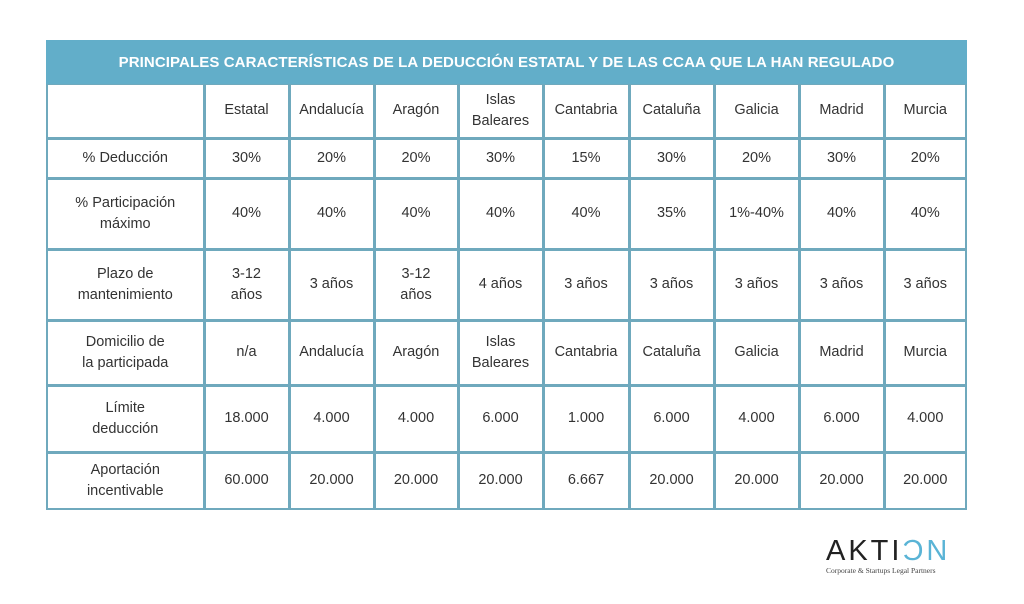 The width and height of the screenshot is (1024, 604). I want to click on table-cell: Galicia, so click(756, 352).